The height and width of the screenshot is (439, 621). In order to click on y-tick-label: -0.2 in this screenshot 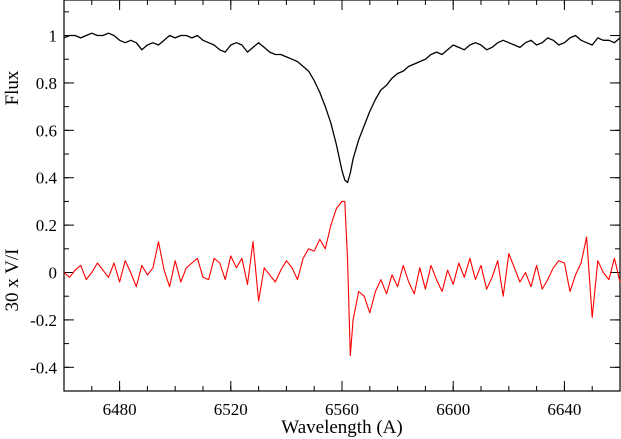, I will do `click(43, 320)`.